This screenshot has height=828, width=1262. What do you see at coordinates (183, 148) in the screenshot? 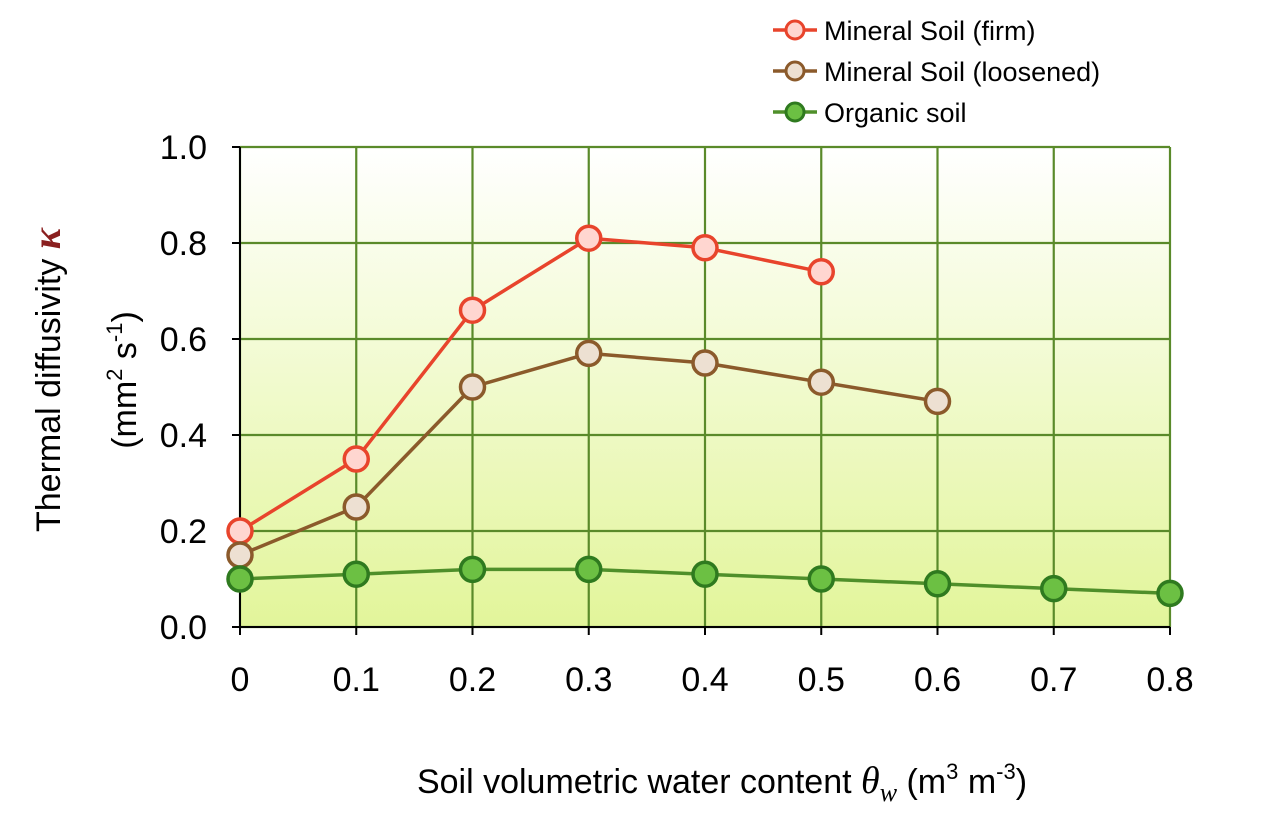
I see `y-tick-label: 1.0` at bounding box center [183, 148].